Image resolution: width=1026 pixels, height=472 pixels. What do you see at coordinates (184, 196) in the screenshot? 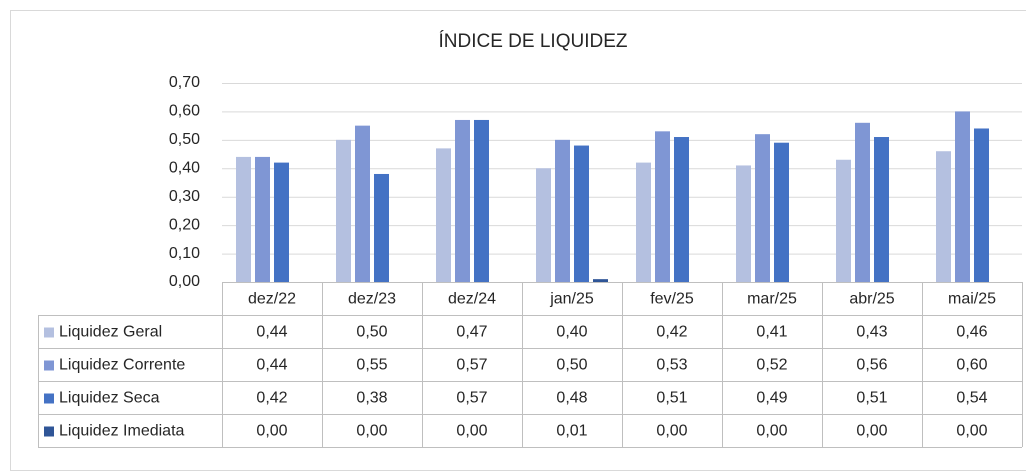
I see `y-tick-label: 0,30` at bounding box center [184, 196].